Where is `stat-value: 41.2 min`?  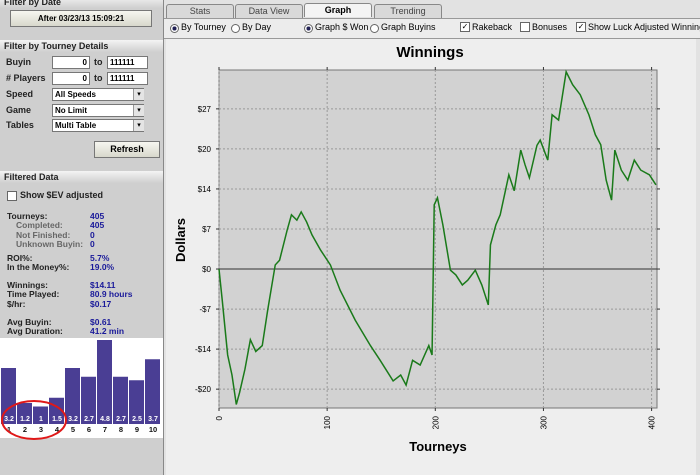
stat-value: 41.2 min is located at coordinates (107, 331).